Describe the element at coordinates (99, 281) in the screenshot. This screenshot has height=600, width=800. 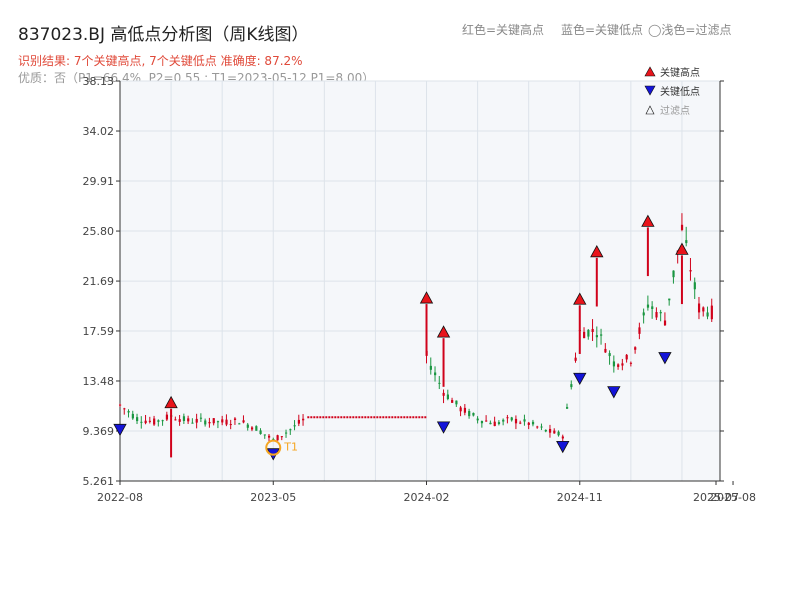
I see `y-tick-label: 21.69` at that location.